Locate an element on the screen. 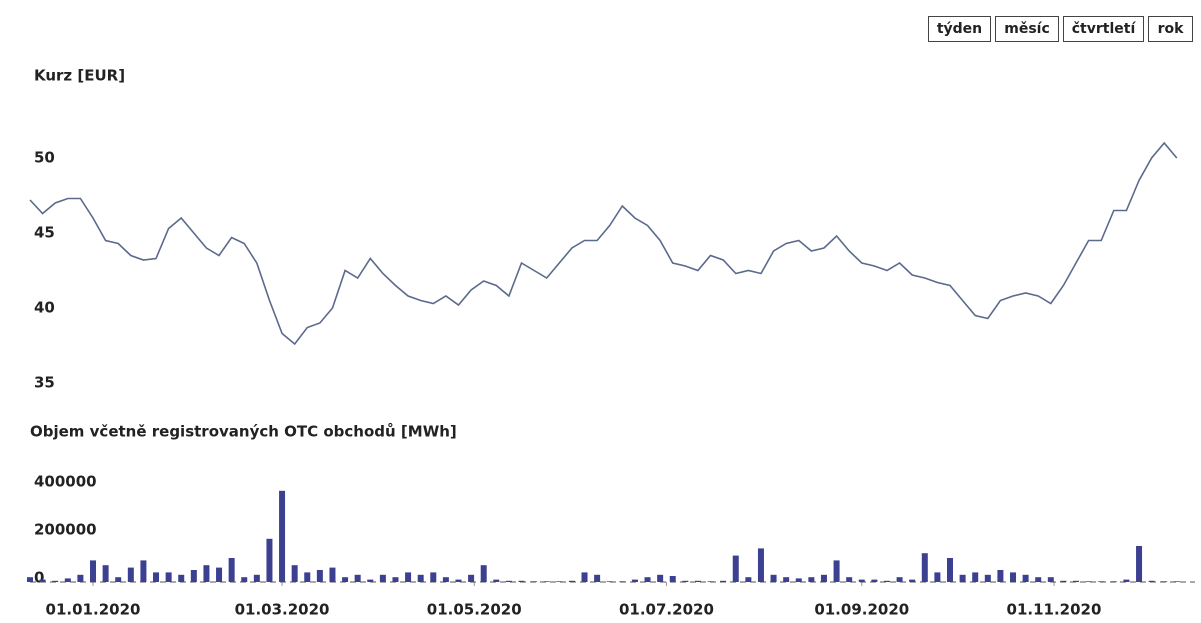  y-tick-label: 40 is located at coordinates (44, 308).